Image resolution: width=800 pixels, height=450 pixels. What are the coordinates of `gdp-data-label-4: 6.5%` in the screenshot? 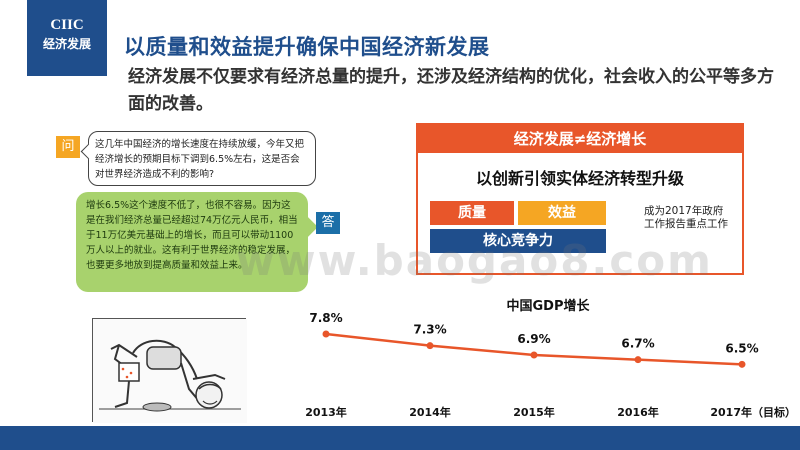 It's located at (741, 348).